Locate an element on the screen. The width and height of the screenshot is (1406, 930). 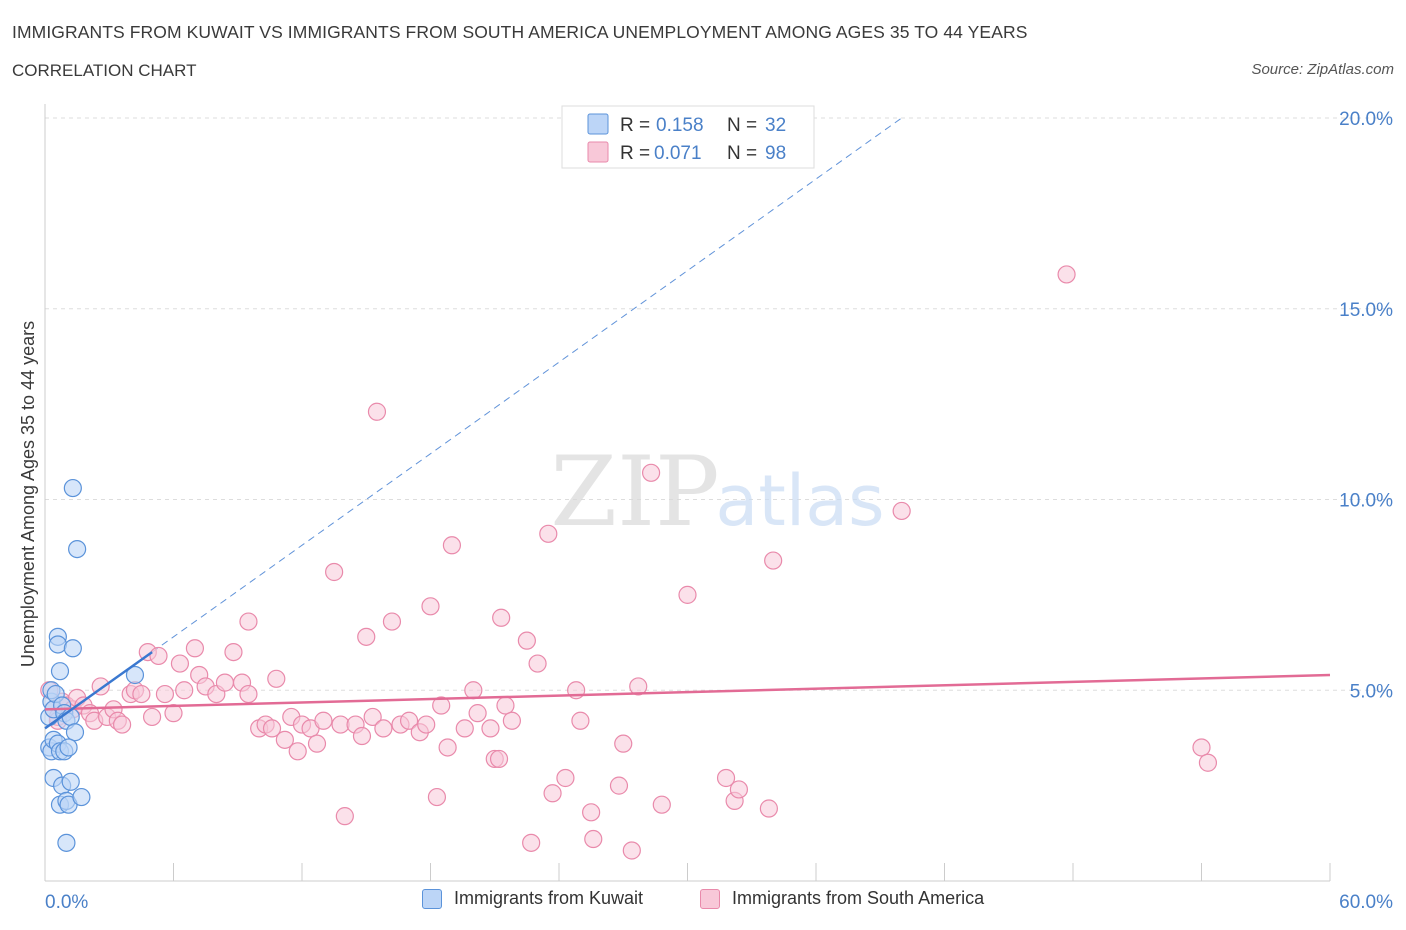
legend-swatch-kuwait-bottom is located at coordinates (432, 898).